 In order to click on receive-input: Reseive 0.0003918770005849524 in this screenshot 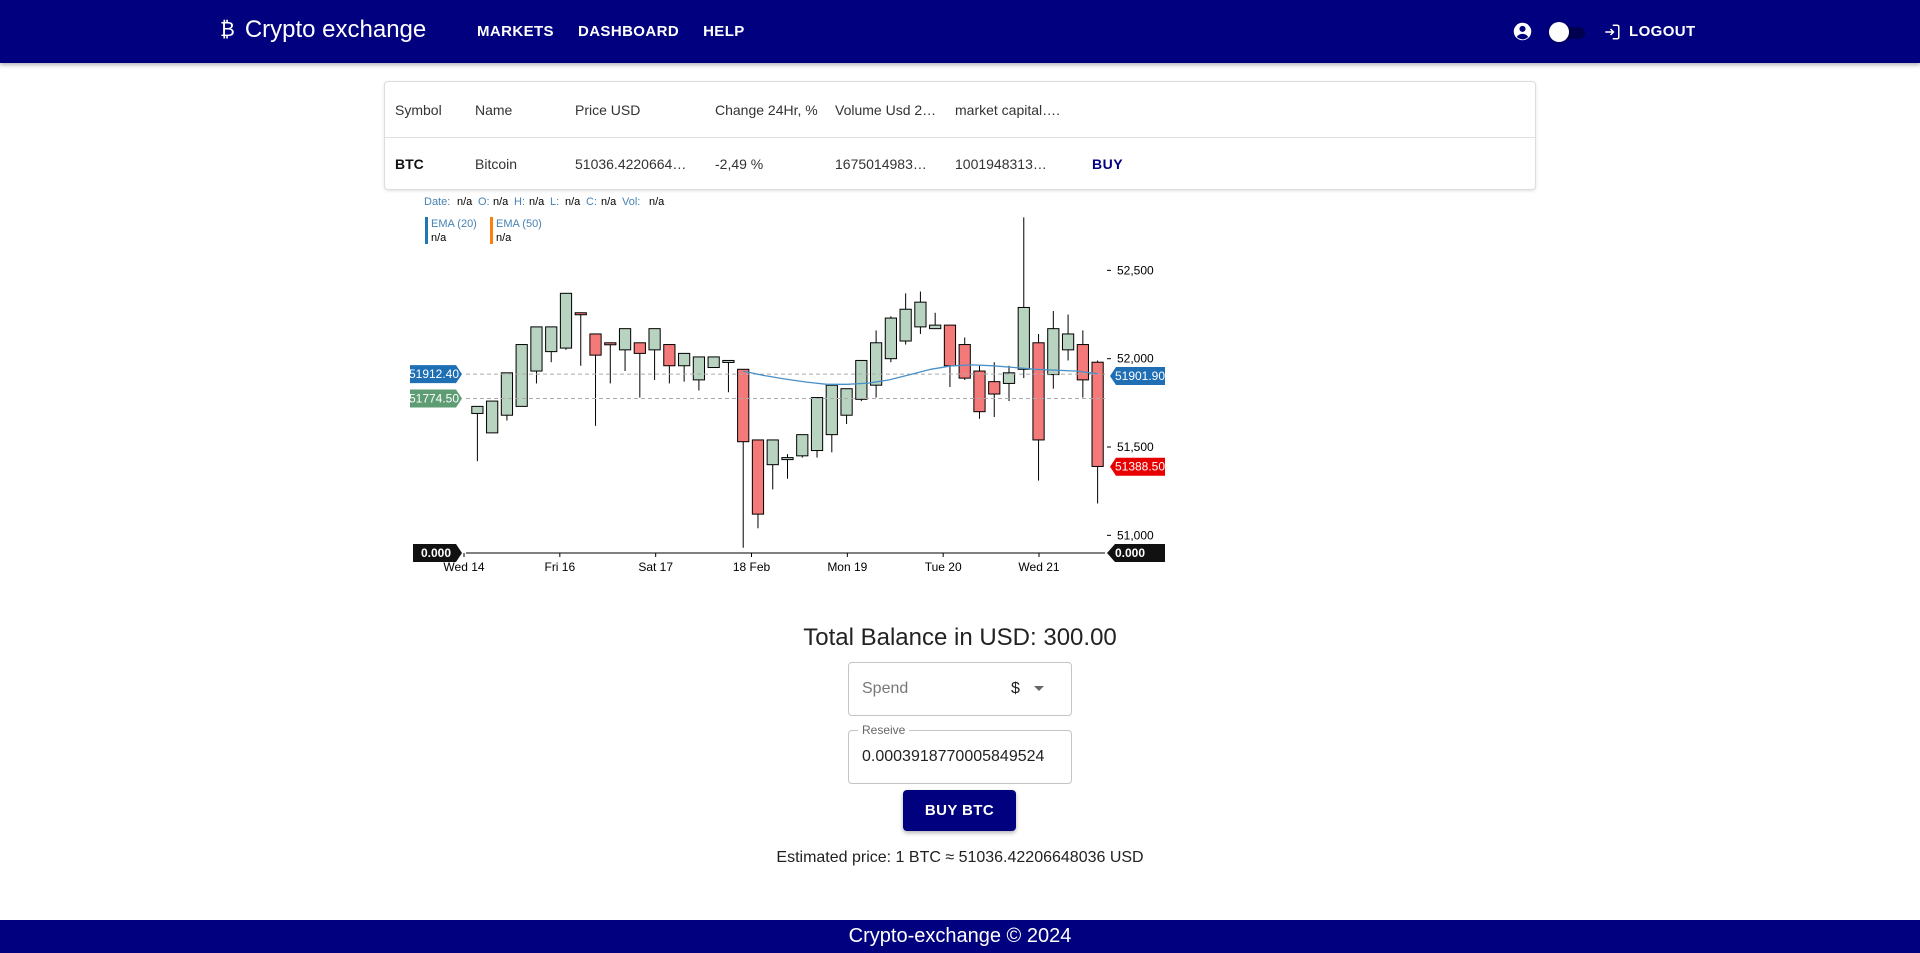, I will do `click(960, 753)`.